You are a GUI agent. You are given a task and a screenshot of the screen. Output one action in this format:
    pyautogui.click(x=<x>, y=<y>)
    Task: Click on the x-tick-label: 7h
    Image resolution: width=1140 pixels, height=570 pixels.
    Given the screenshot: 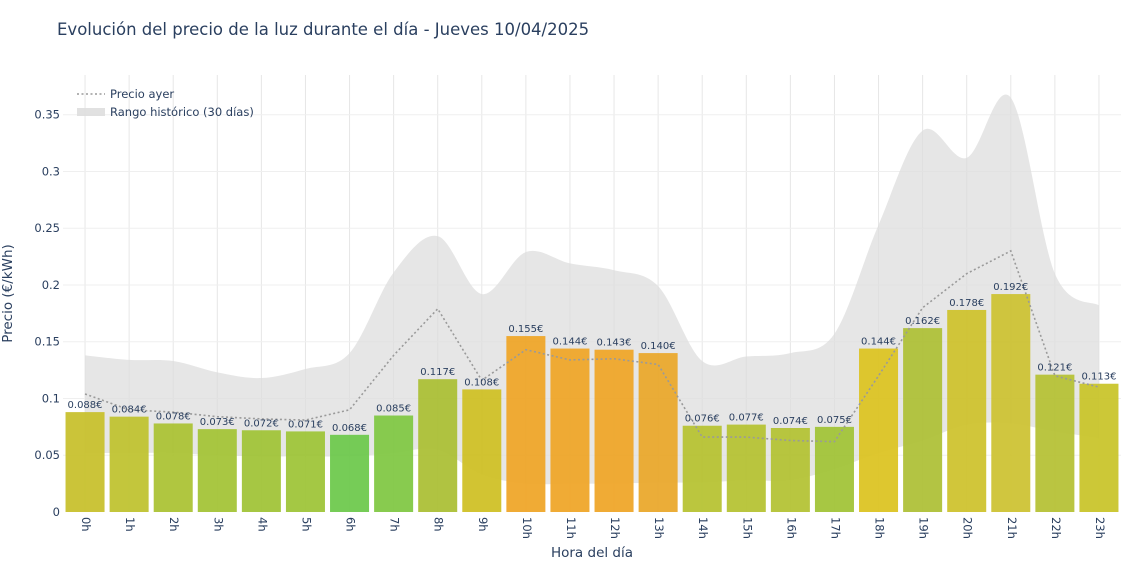 What is the action you would take?
    pyautogui.click(x=395, y=524)
    